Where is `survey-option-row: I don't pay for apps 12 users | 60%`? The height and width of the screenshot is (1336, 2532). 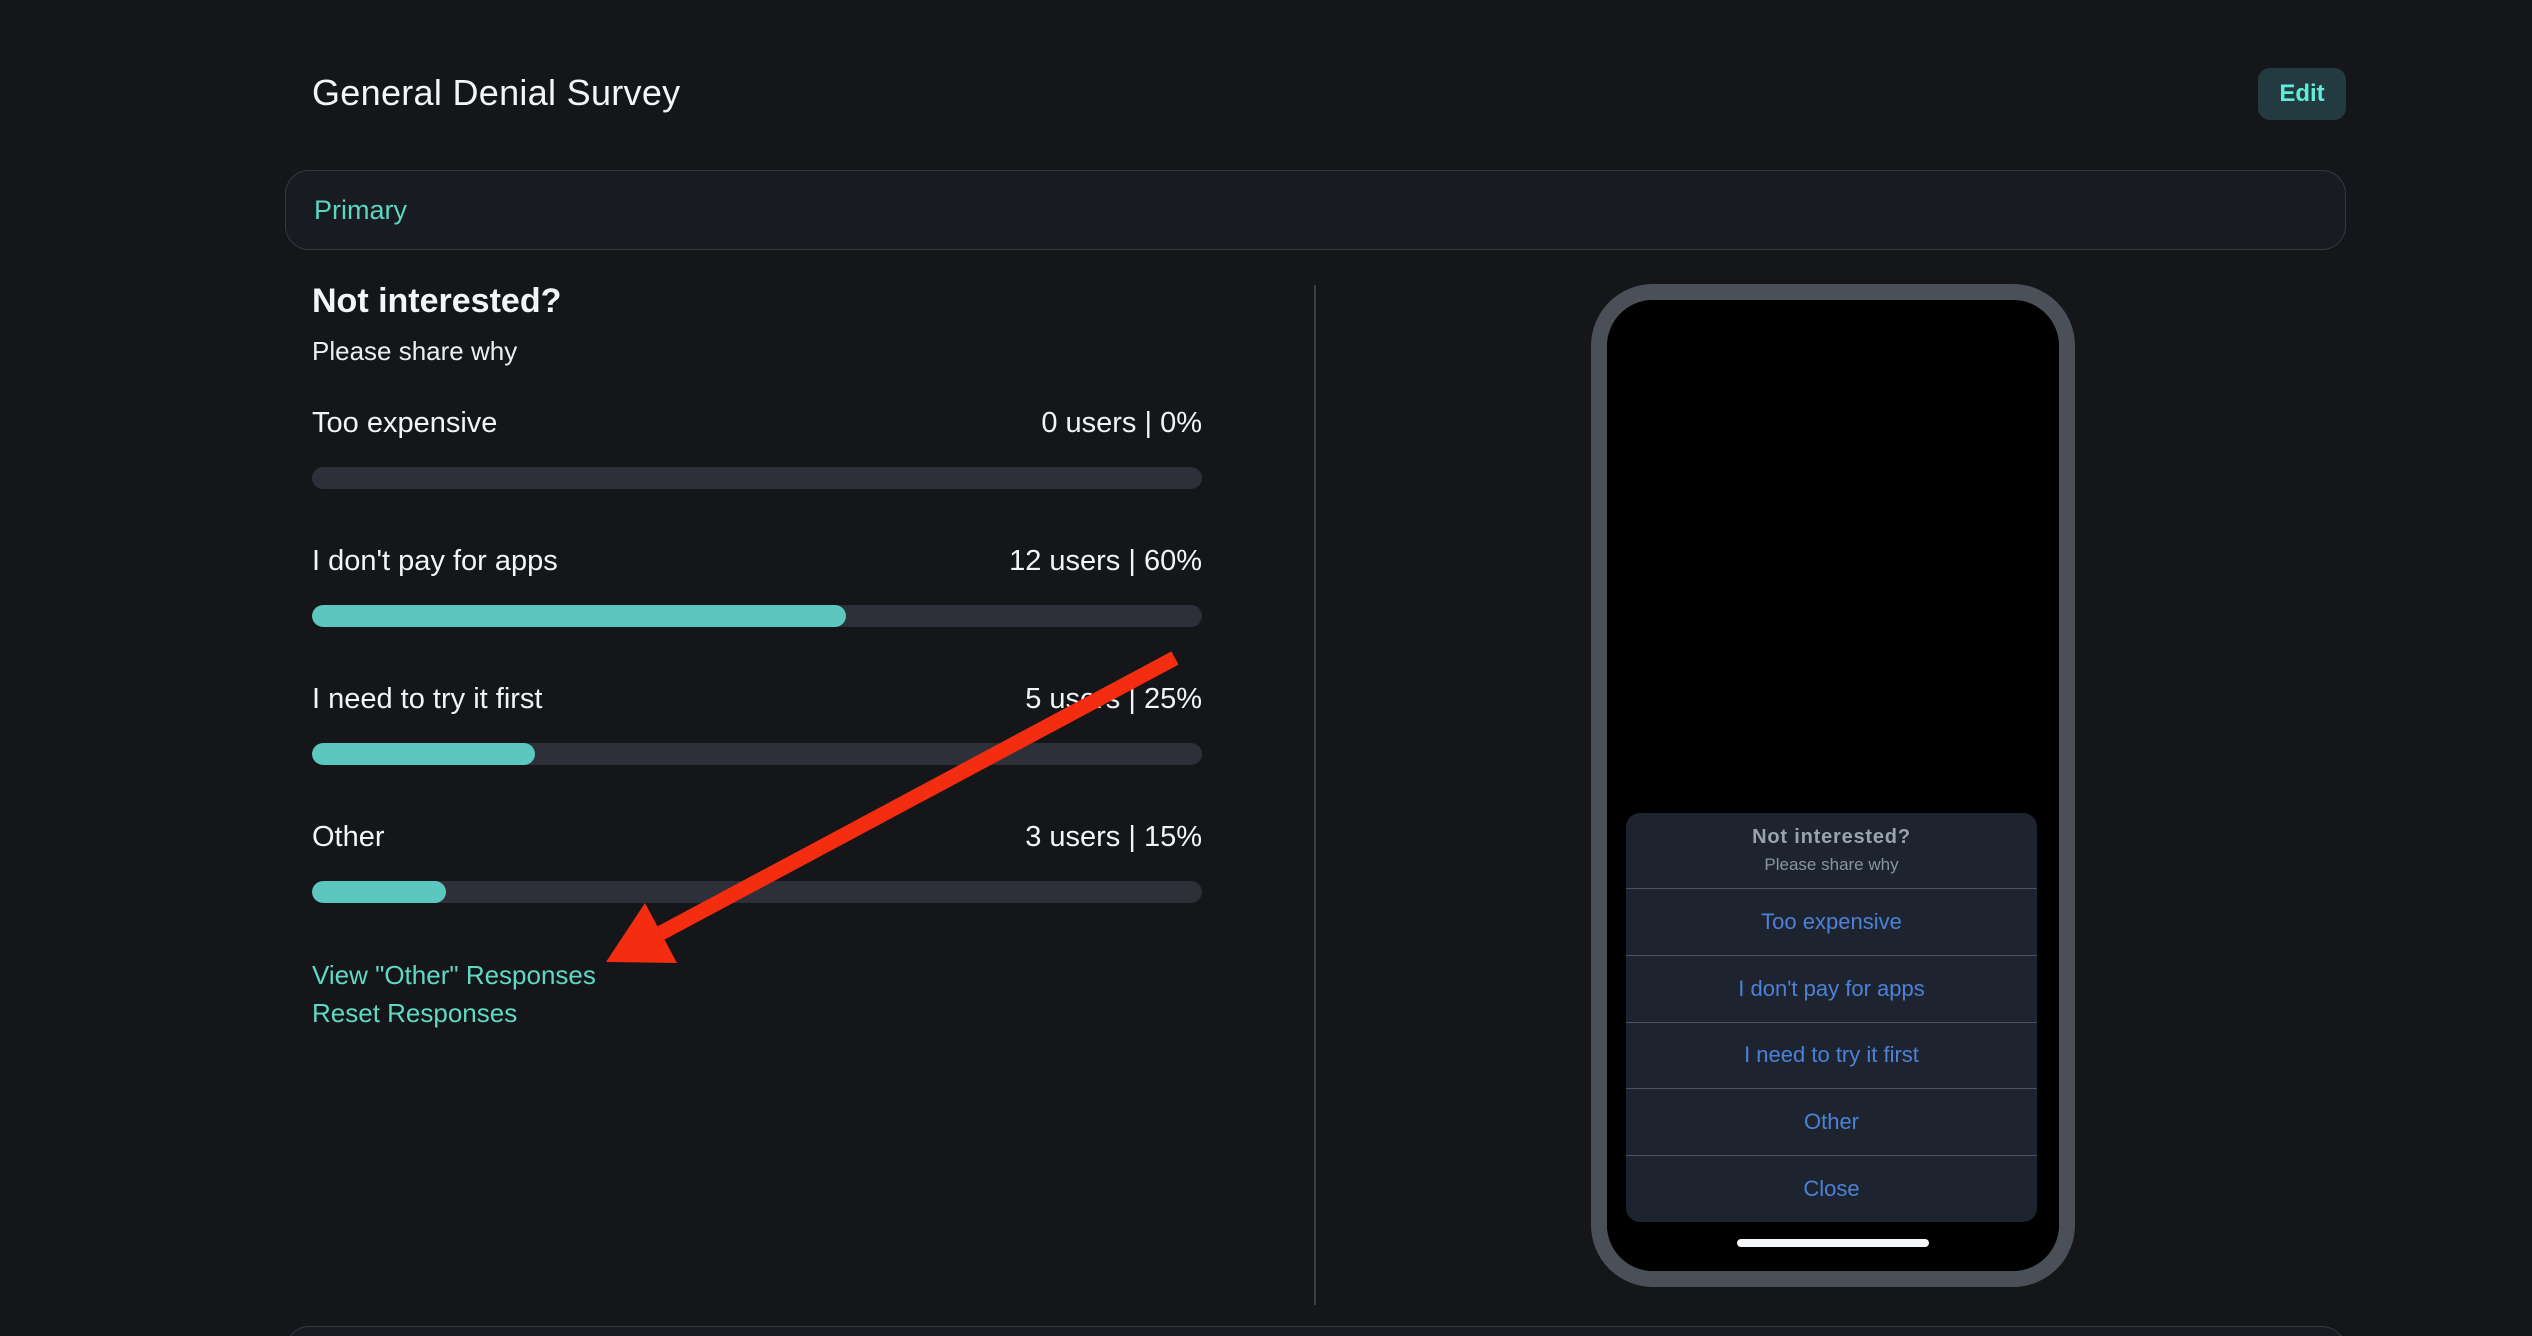 survey-option-row: I don't pay for apps 12 users | 60% is located at coordinates (757, 586).